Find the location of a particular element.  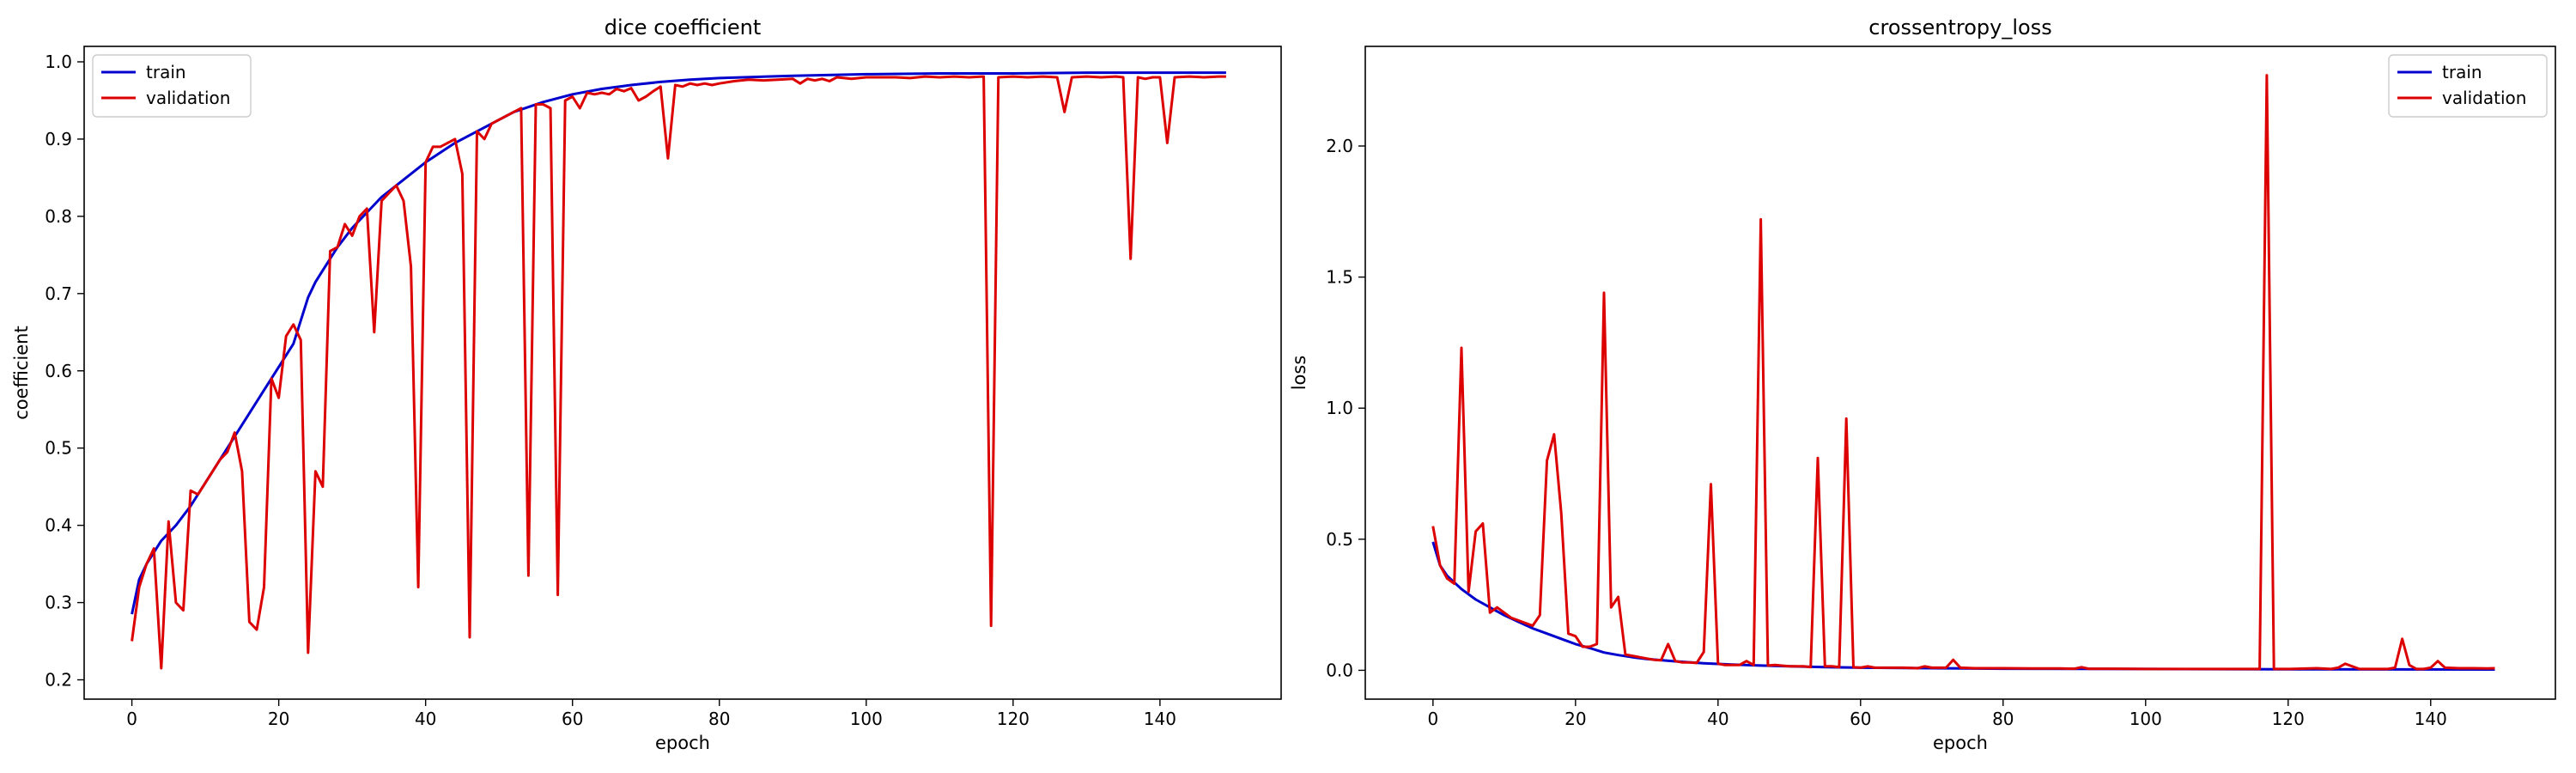

y-tick-label: 1.5 is located at coordinates (1339, 277).